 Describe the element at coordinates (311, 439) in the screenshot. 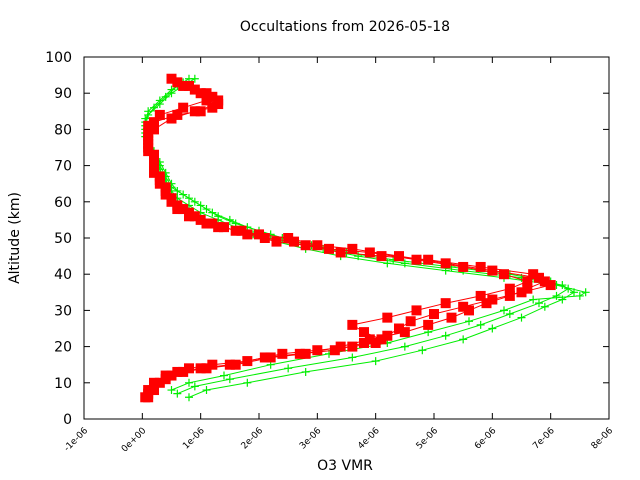

I see `x-tick-label: 3e-06` at that location.